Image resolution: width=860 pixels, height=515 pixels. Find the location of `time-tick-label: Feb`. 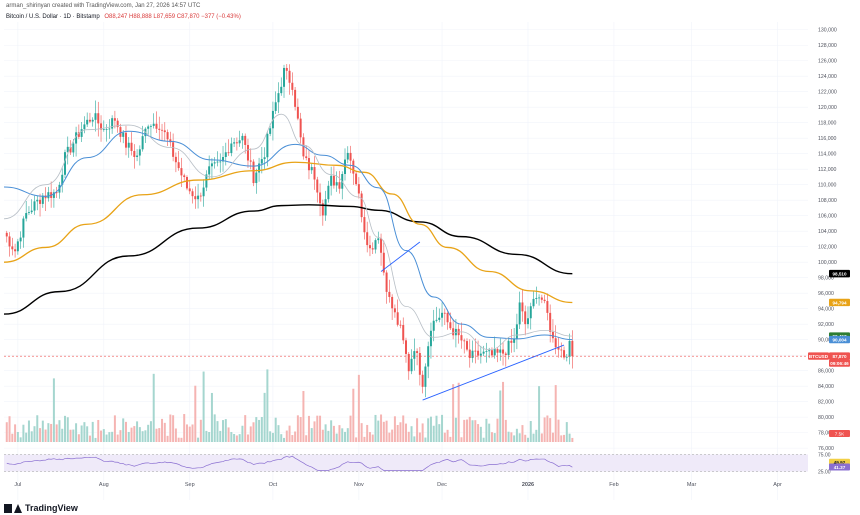

time-tick-label: Feb is located at coordinates (613, 485).